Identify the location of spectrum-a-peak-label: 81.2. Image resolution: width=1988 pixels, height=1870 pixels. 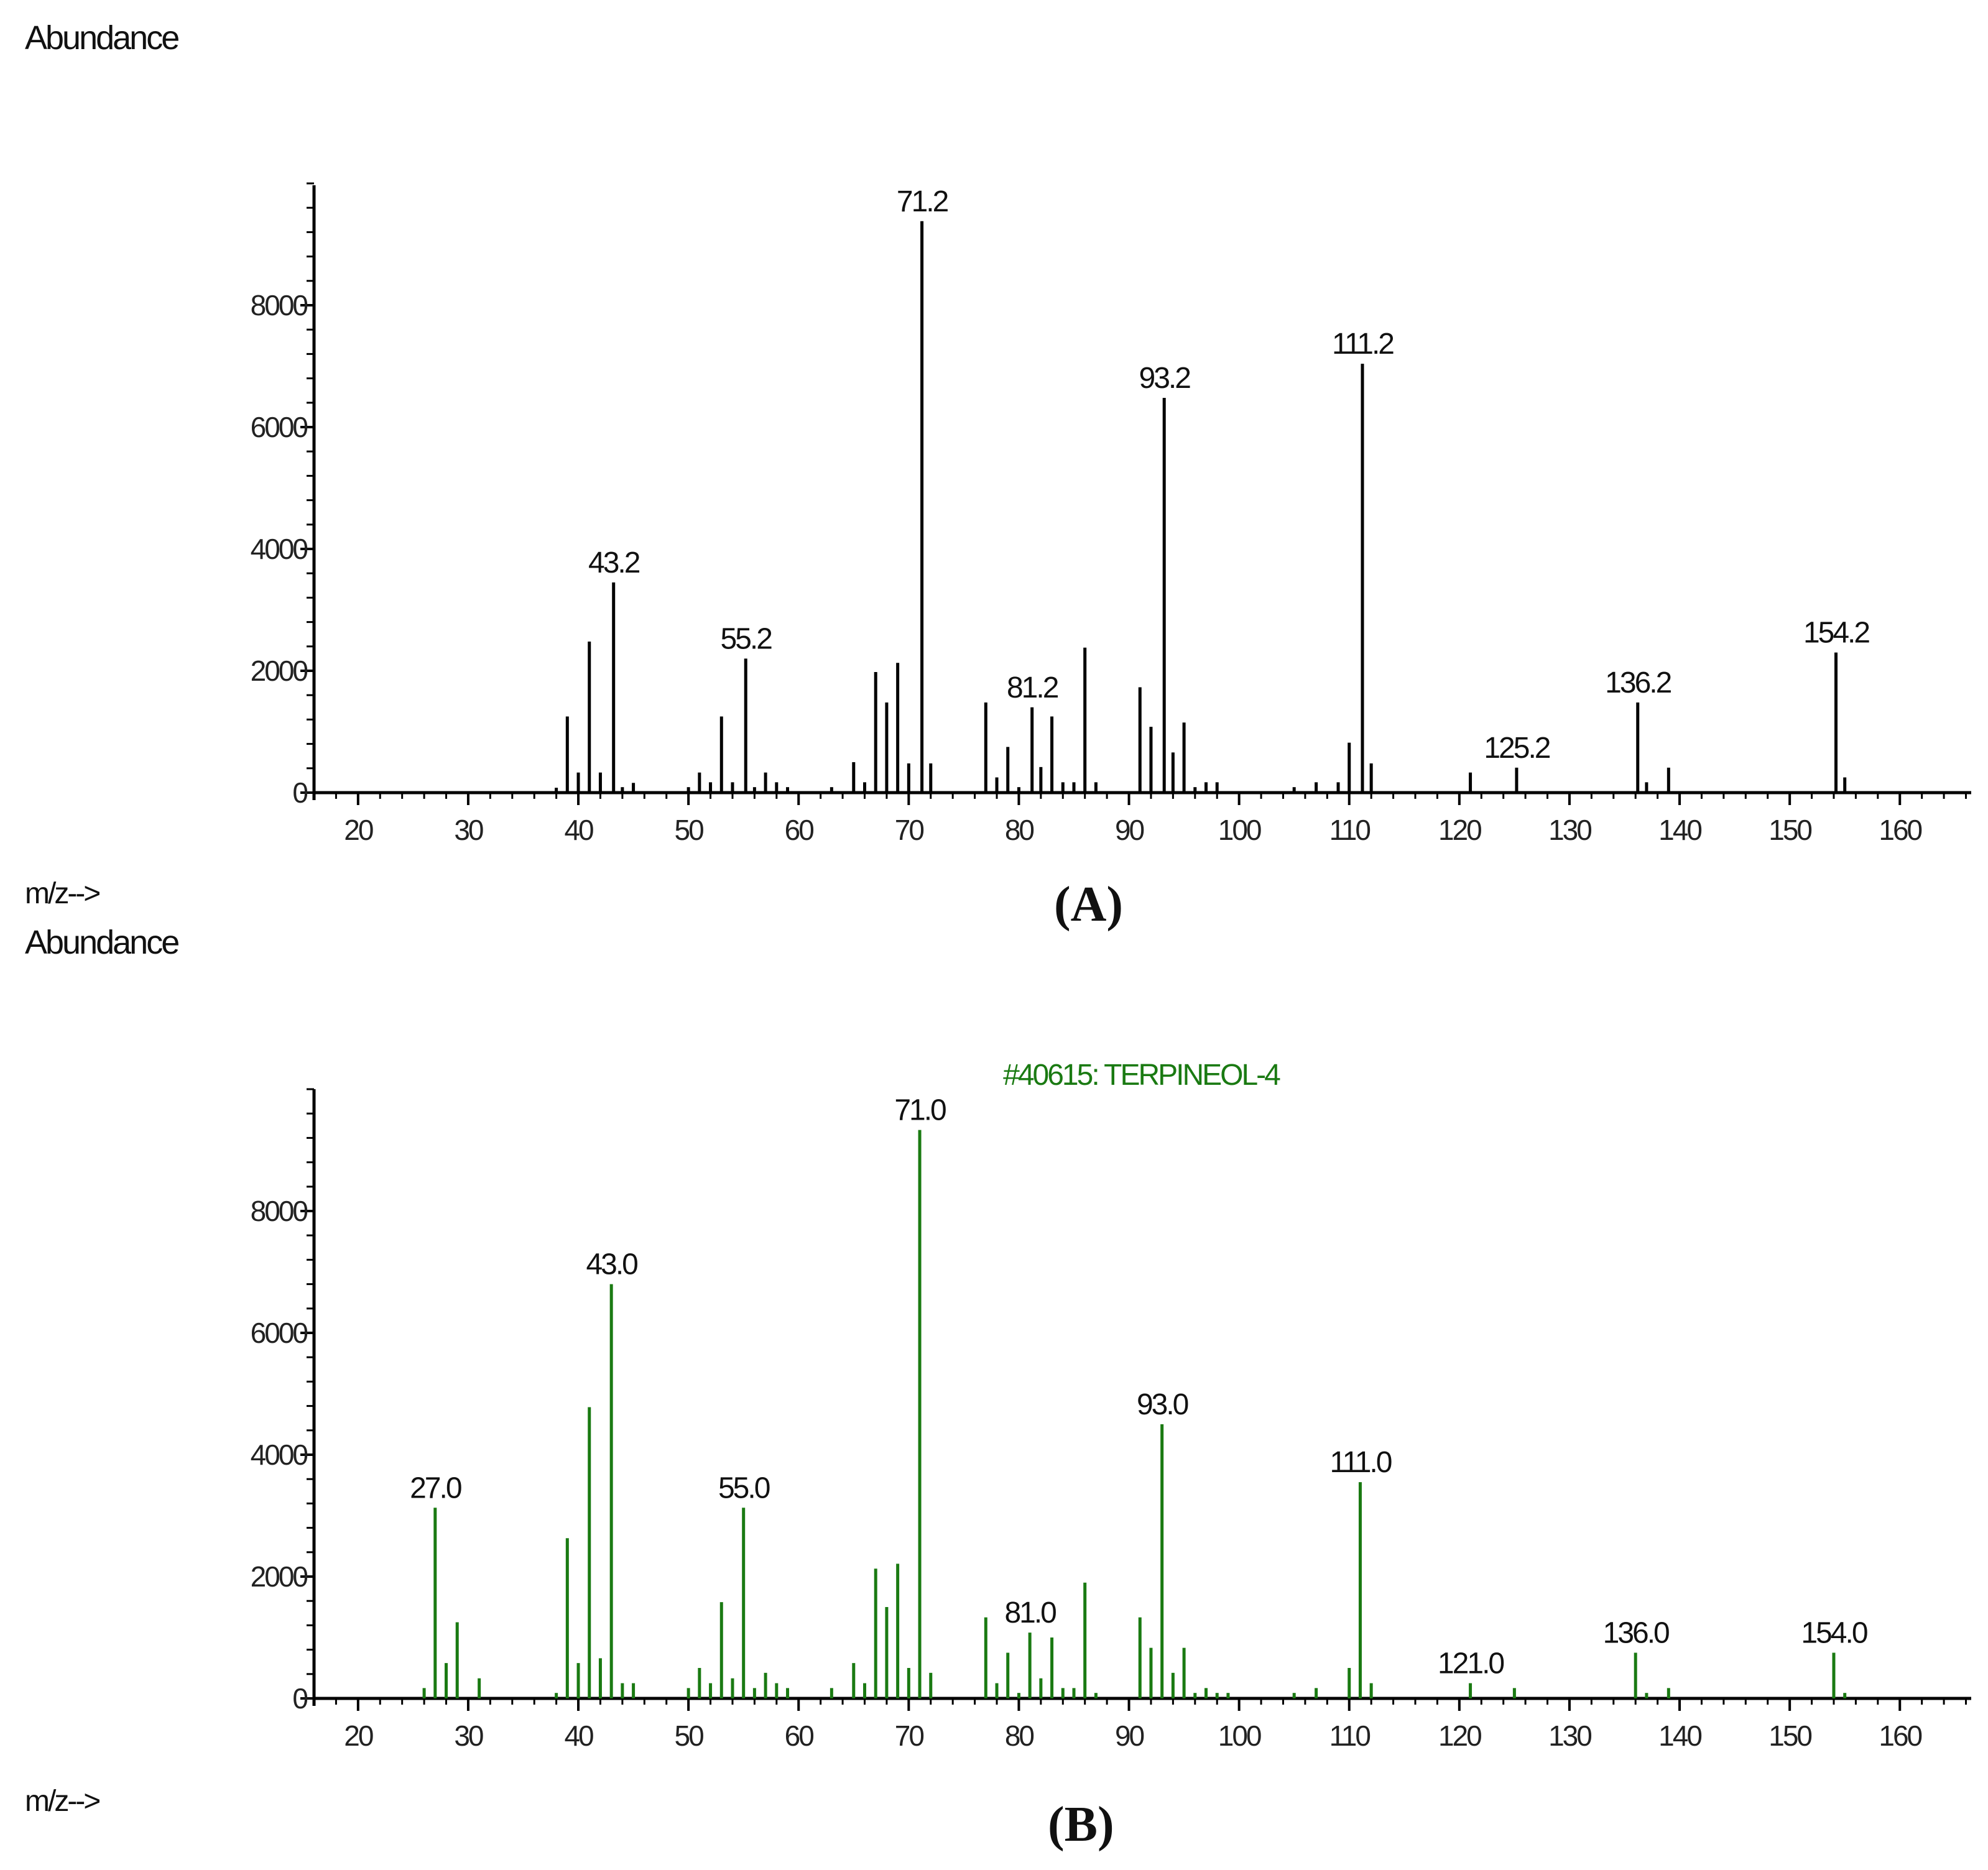
(1032, 688).